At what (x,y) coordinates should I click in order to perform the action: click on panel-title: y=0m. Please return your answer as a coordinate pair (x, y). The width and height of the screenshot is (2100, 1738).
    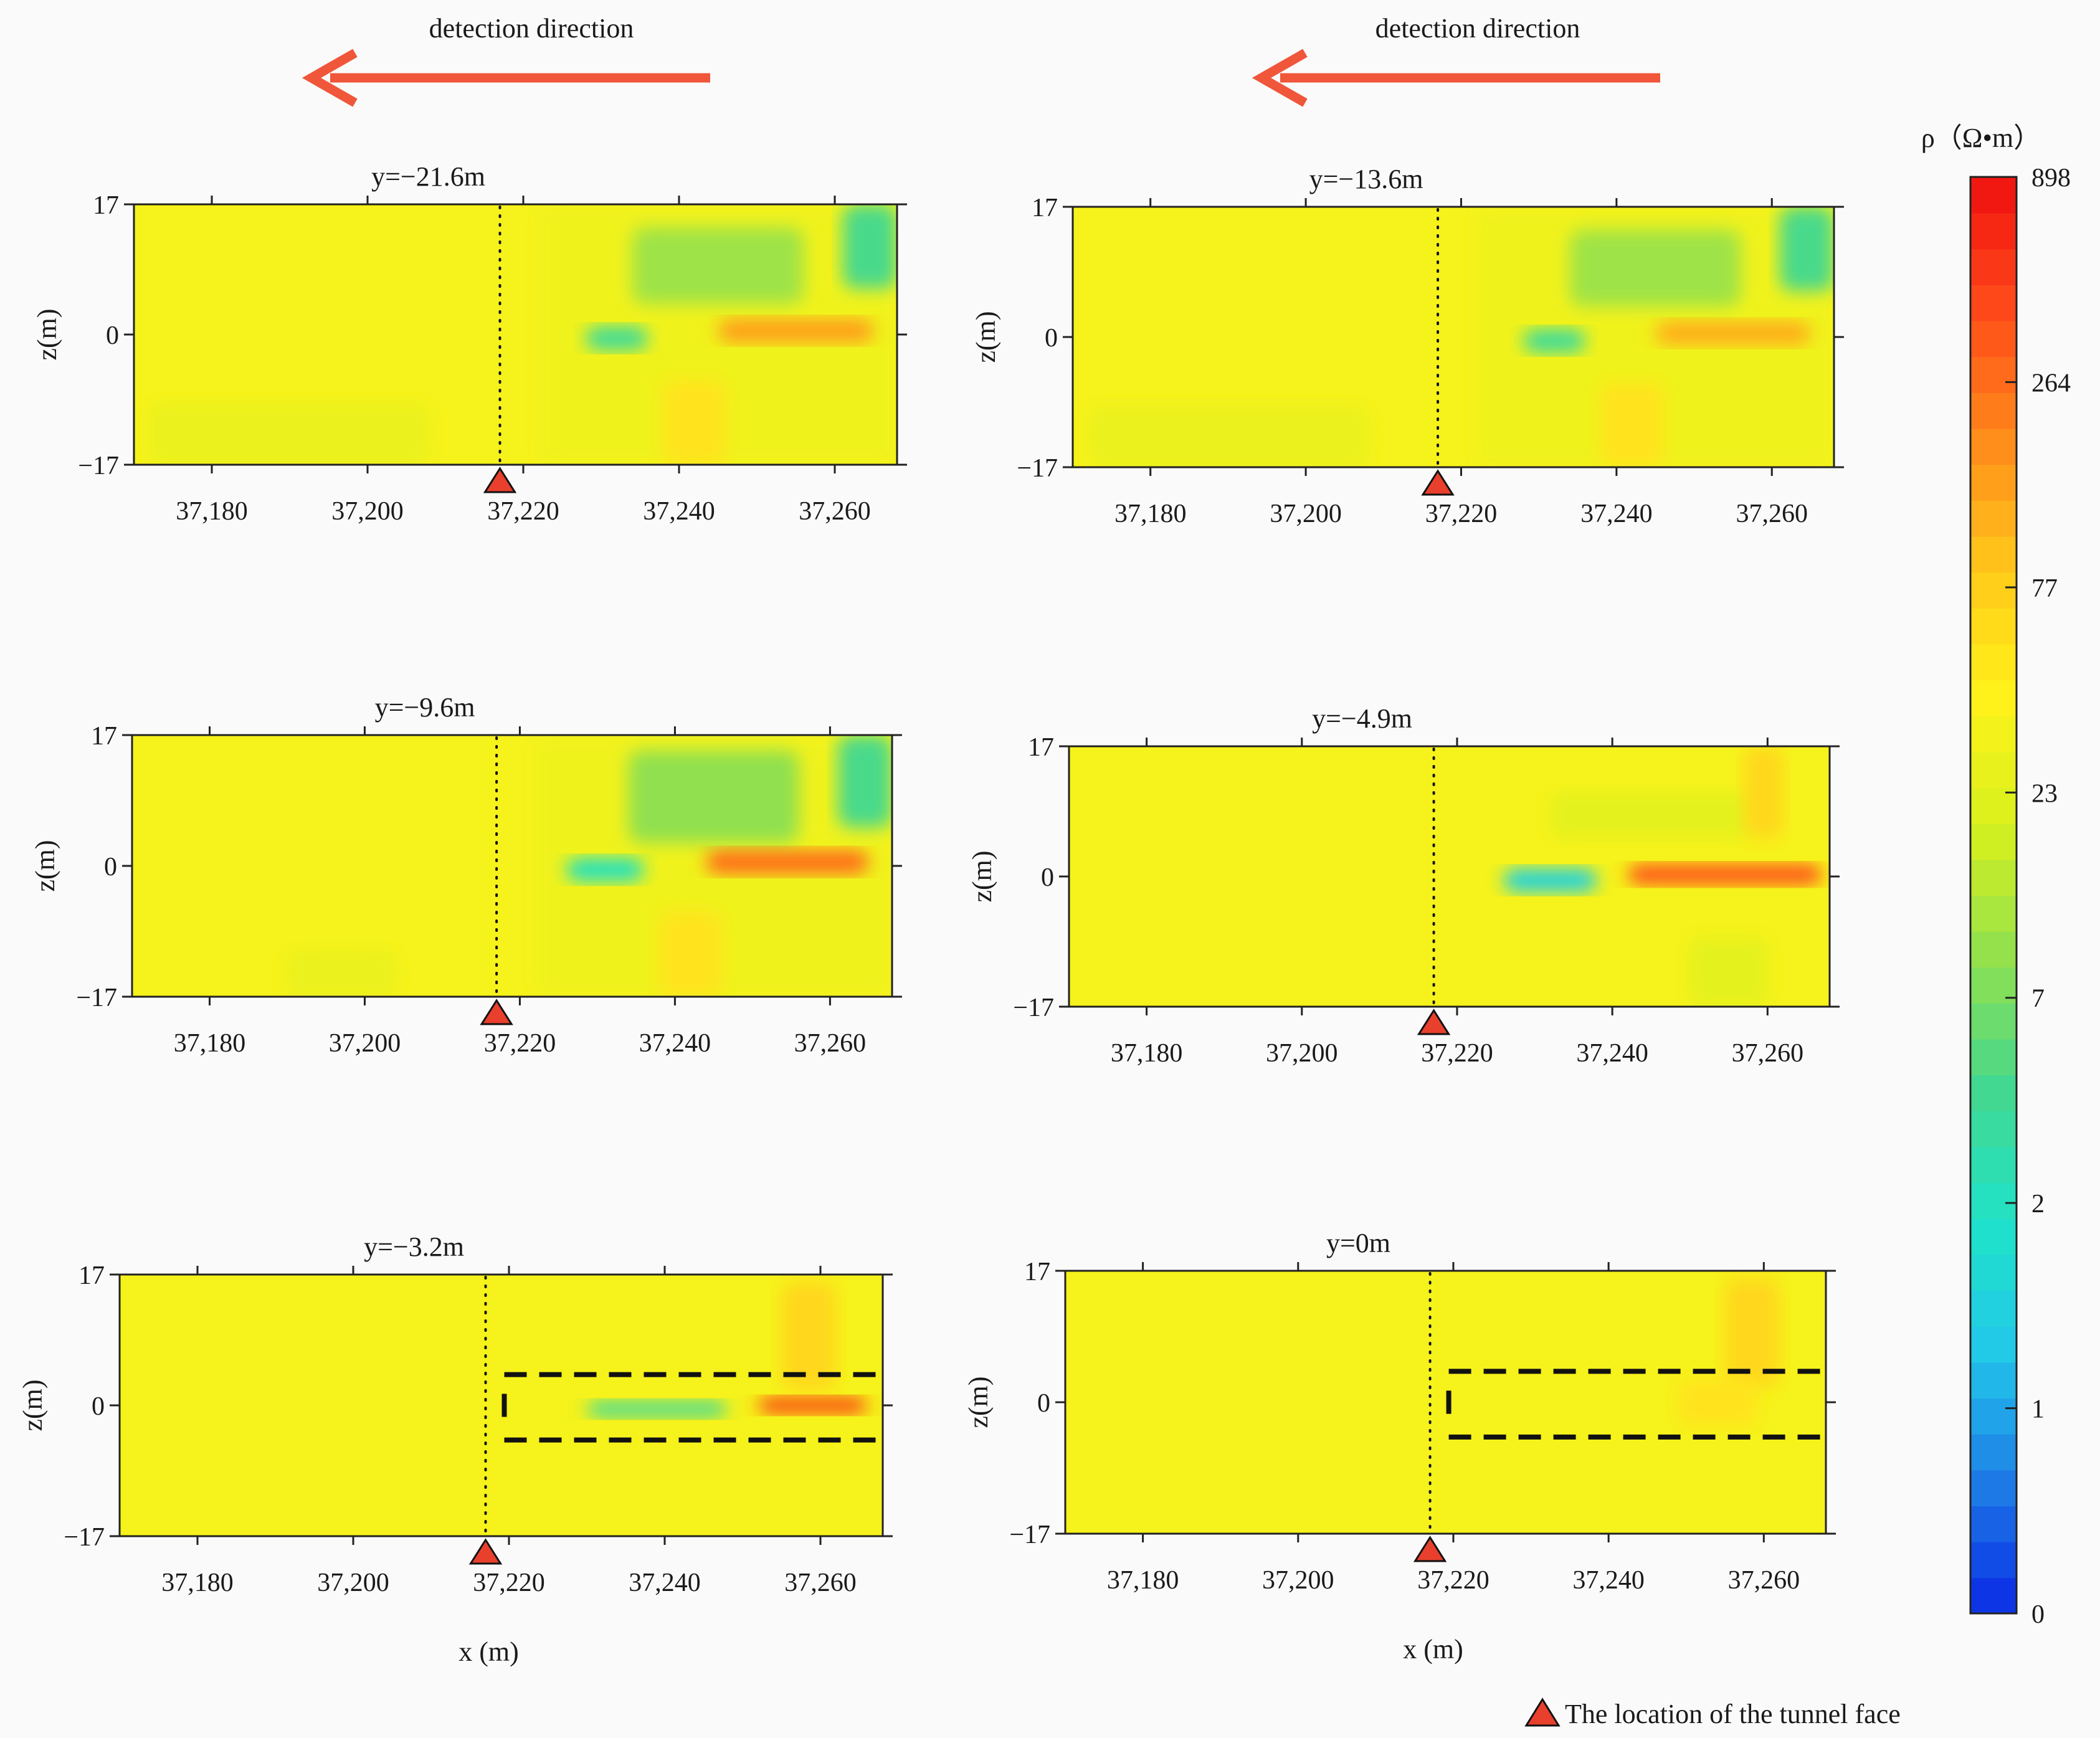
    Looking at the image, I should click on (1358, 1243).